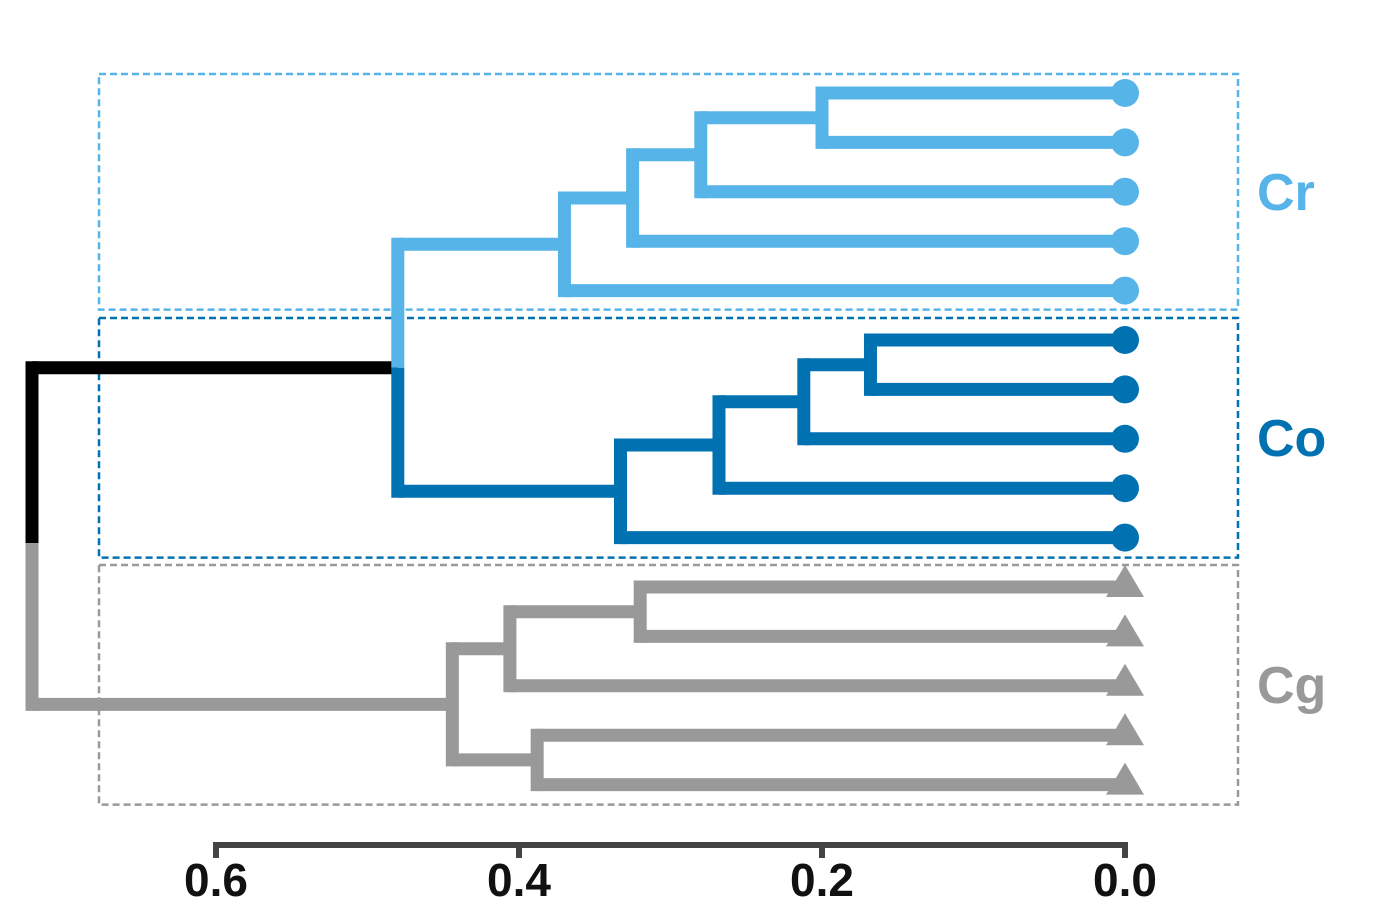 This screenshot has height=908, width=1397. I want to click on group-label-cr: Cr, so click(1286, 193).